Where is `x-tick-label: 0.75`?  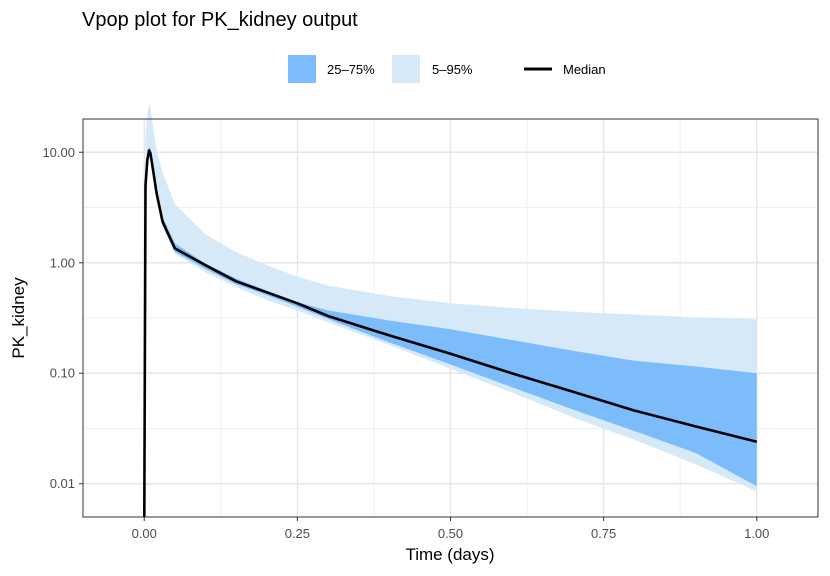
x-tick-label: 0.75 is located at coordinates (603, 533).